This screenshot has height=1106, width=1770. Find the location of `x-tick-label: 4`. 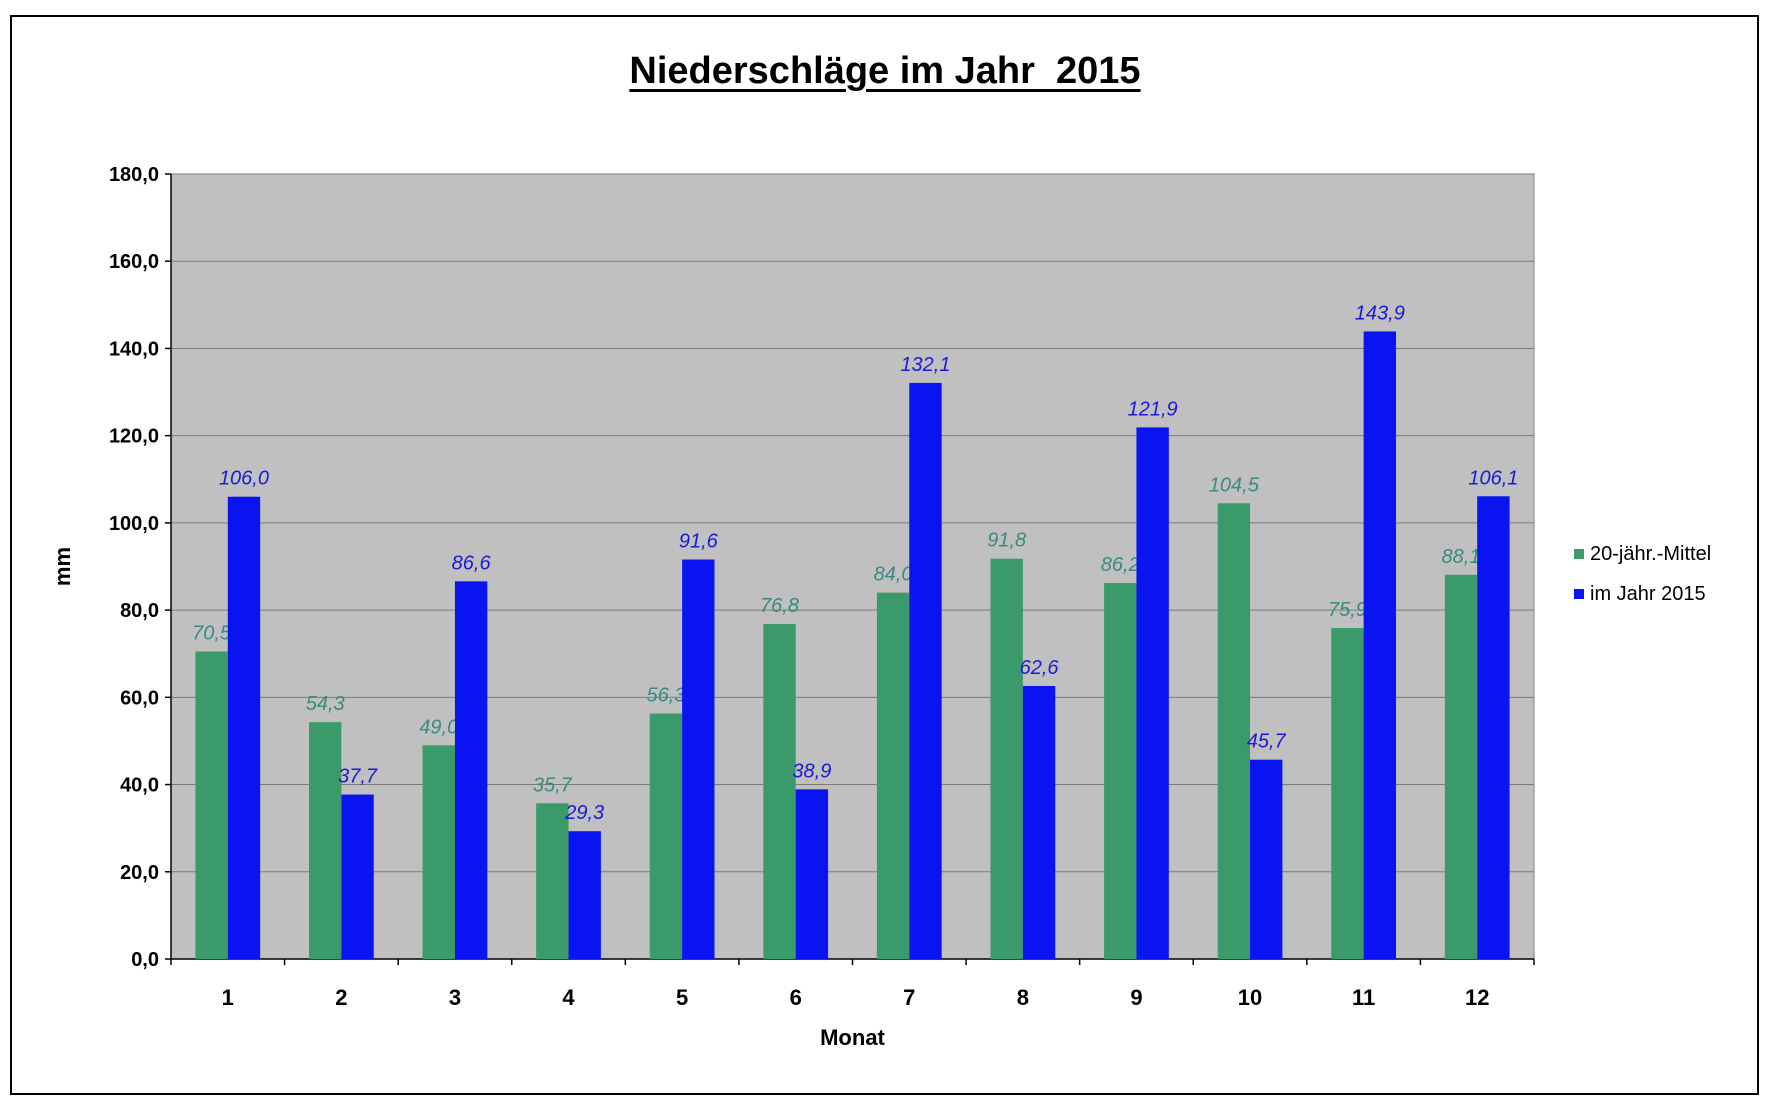

x-tick-label: 4 is located at coordinates (568, 997).